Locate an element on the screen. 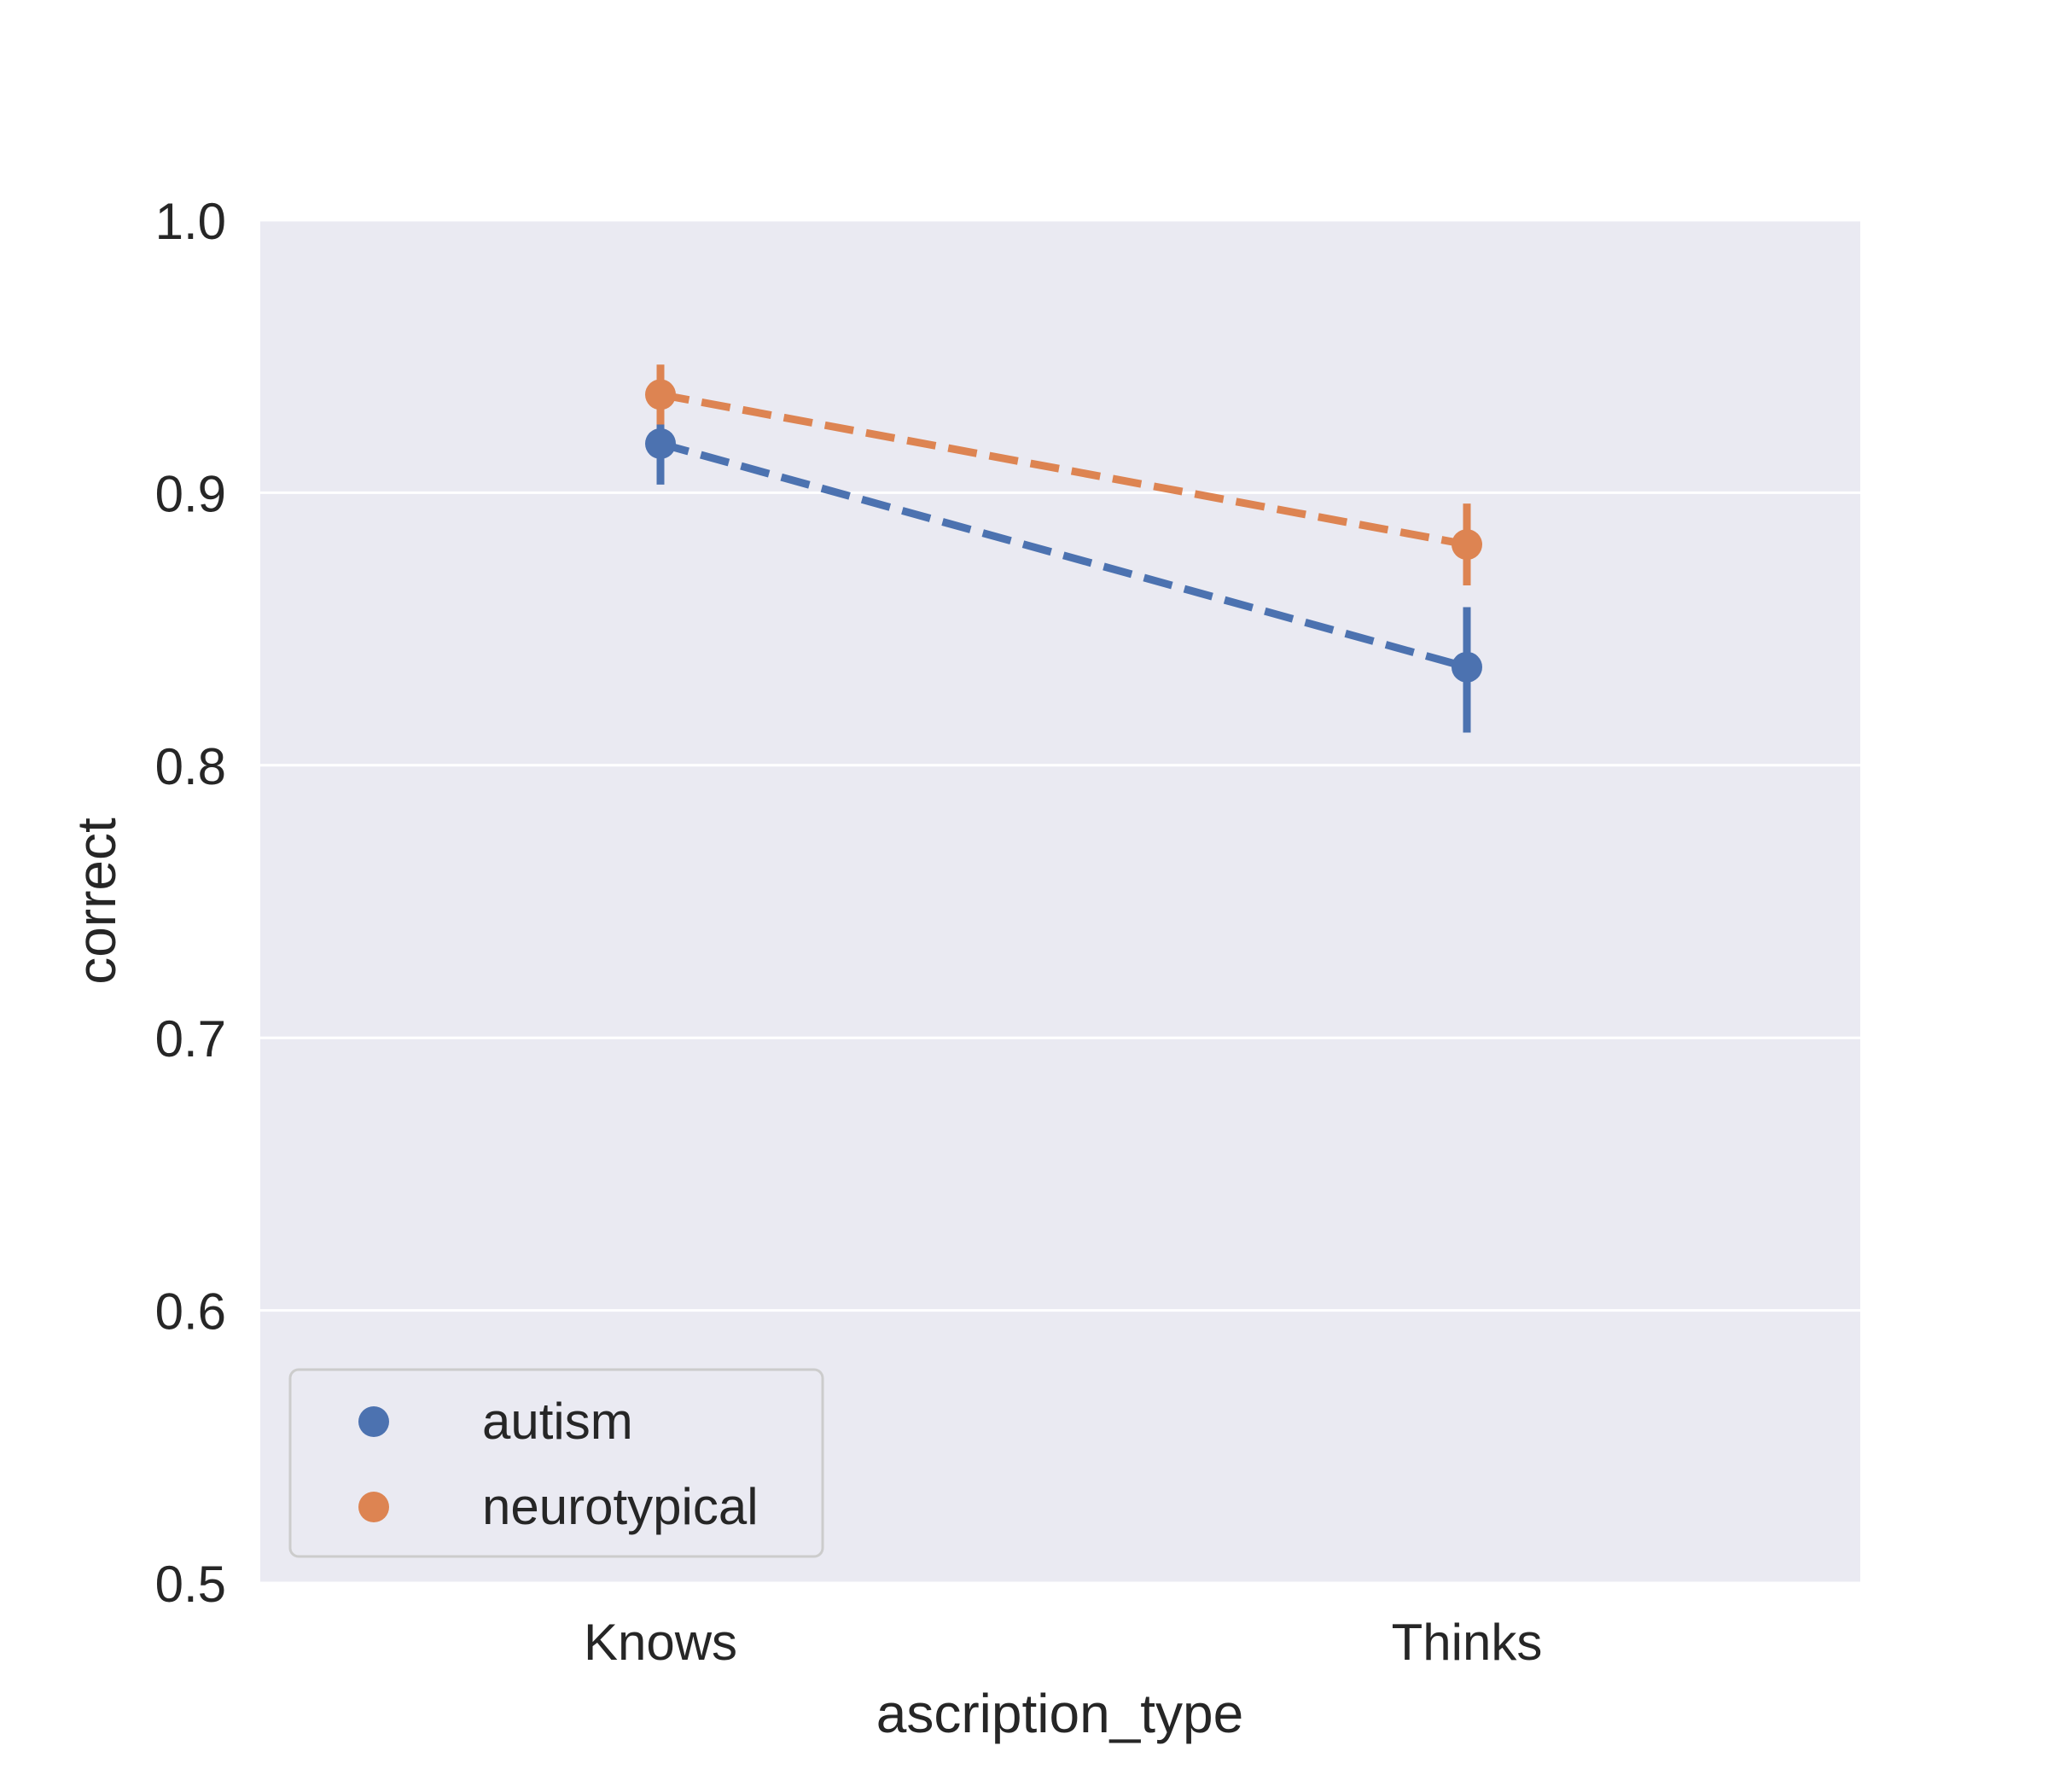 The width and height of the screenshot is (2048, 1792). legend: autism neurotypical is located at coordinates (556, 1463).